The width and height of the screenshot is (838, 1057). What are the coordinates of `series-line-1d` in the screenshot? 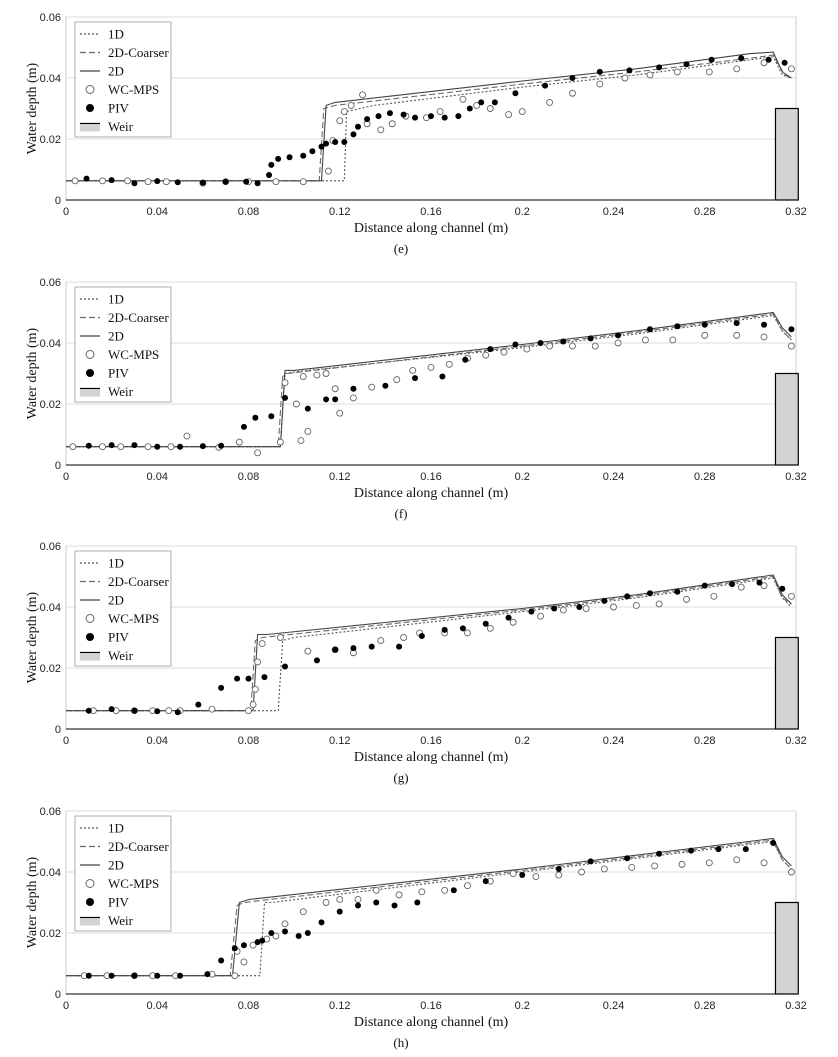 It's located at (429, 119).